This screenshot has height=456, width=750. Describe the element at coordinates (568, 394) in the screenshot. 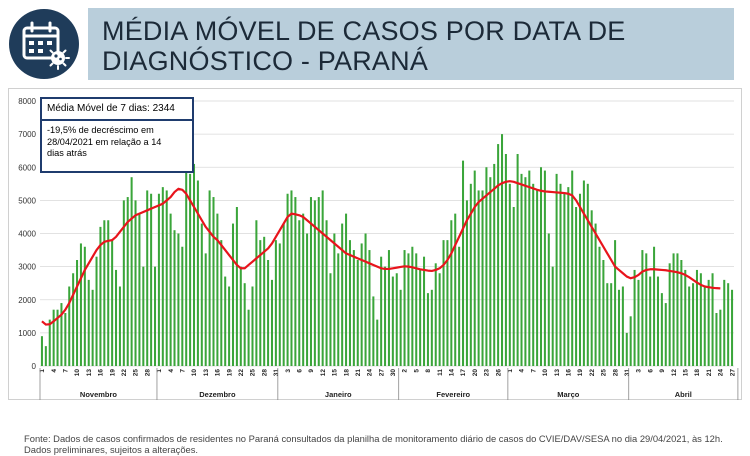

I see `month-label: Março` at that location.